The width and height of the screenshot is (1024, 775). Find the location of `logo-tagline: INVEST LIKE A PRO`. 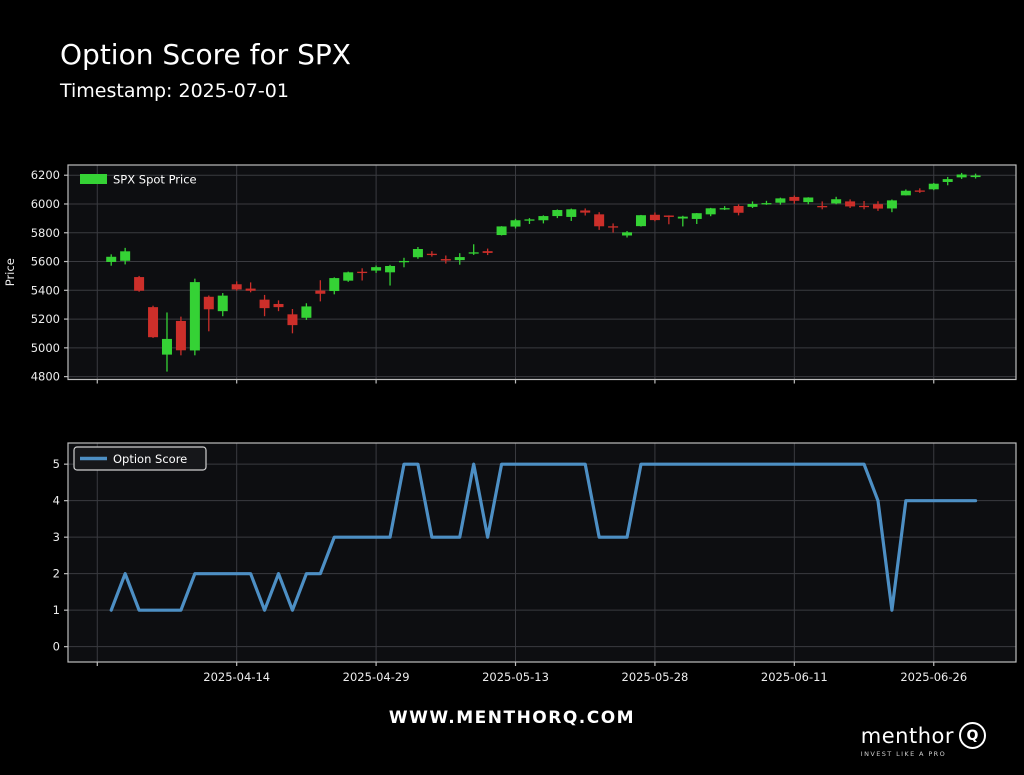

logo-tagline: INVEST LIKE A PRO is located at coordinates (903, 754).